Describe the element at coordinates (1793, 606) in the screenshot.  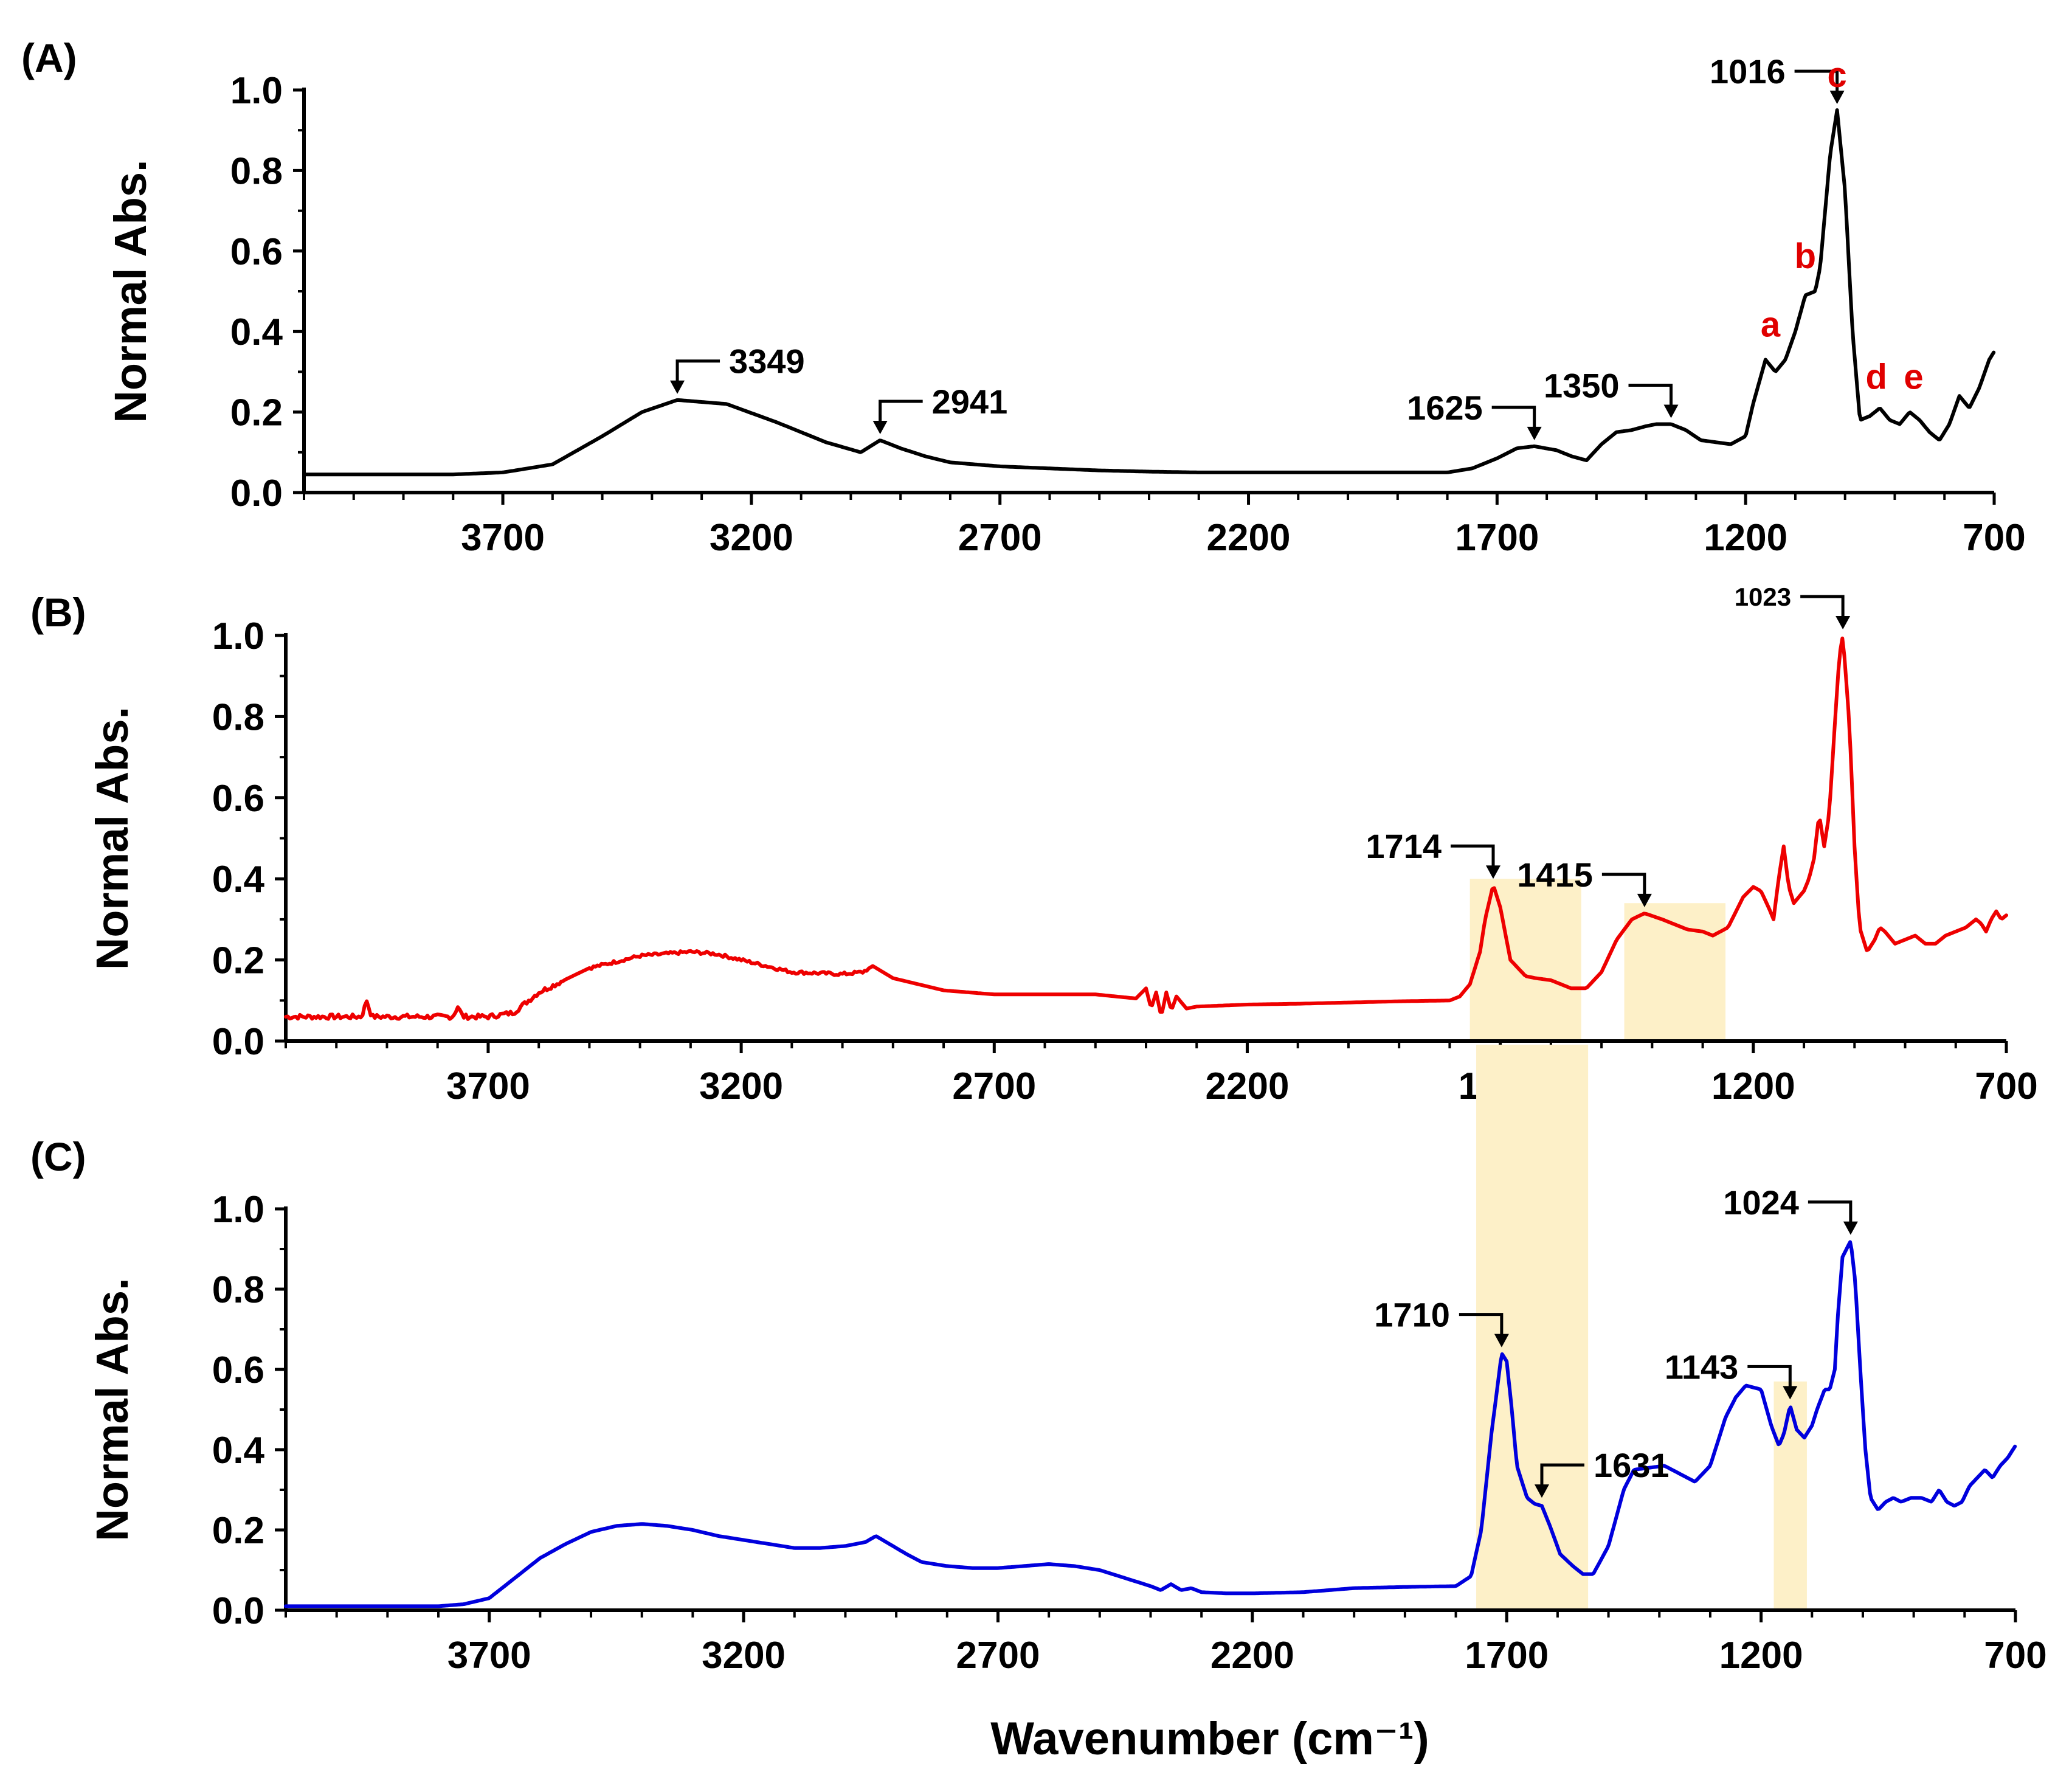
I see `peak-annotation: 1023` at that location.